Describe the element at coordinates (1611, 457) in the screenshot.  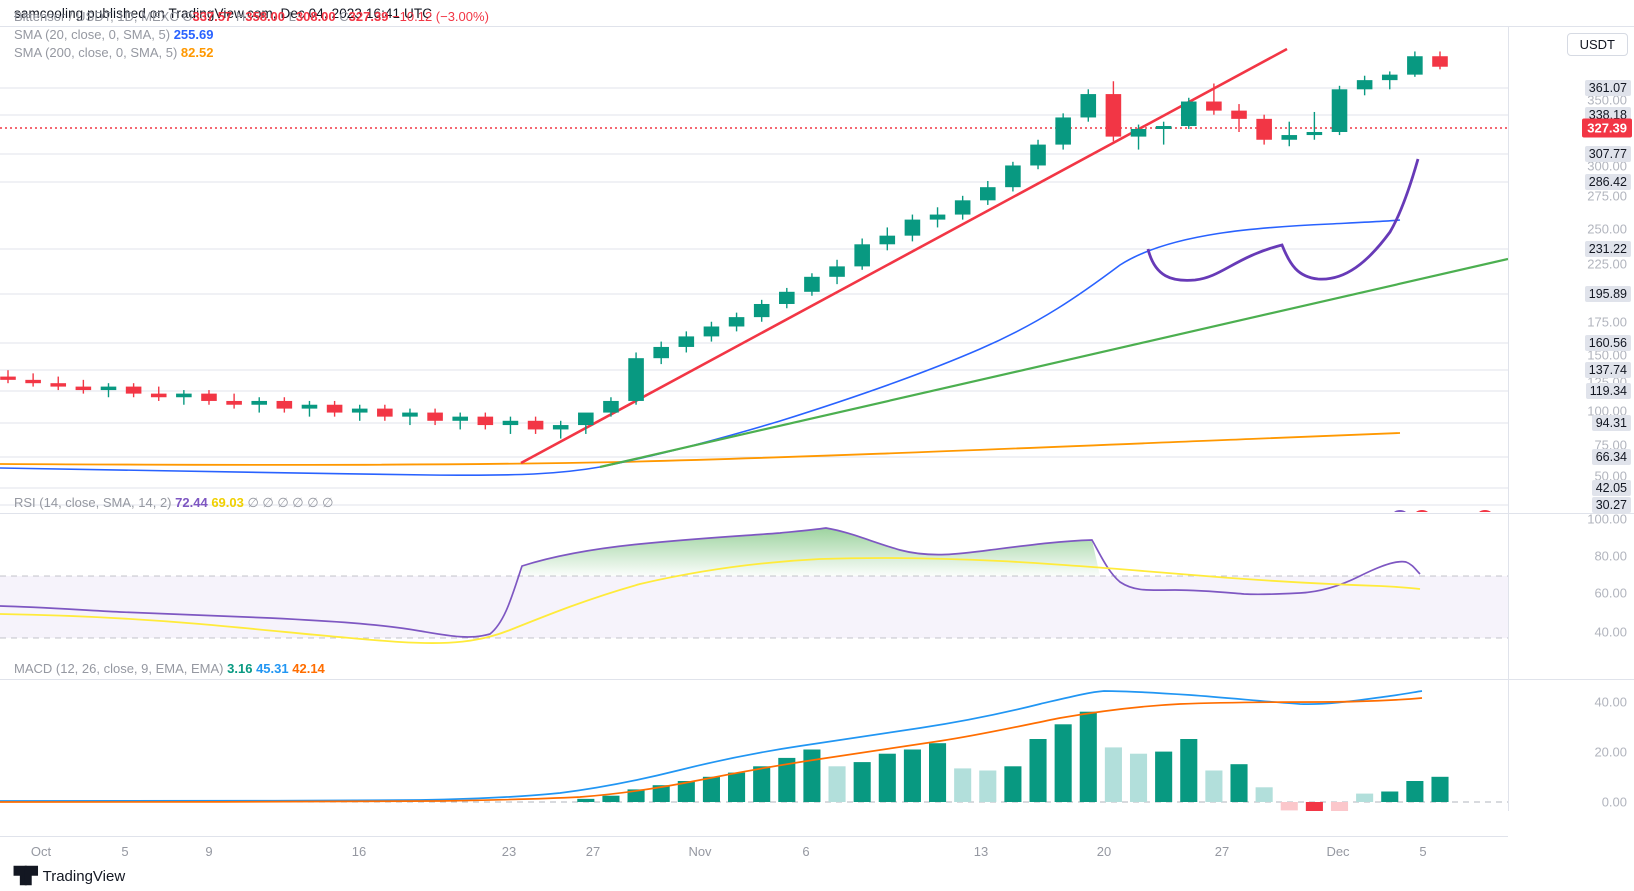
I see `axis-level-66: 66.34` at that location.